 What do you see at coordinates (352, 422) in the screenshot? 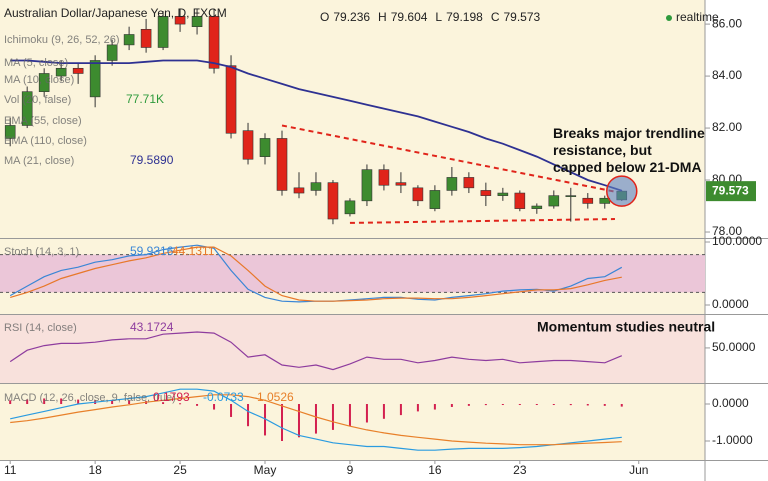
I see `macd-panel` at bounding box center [352, 422].